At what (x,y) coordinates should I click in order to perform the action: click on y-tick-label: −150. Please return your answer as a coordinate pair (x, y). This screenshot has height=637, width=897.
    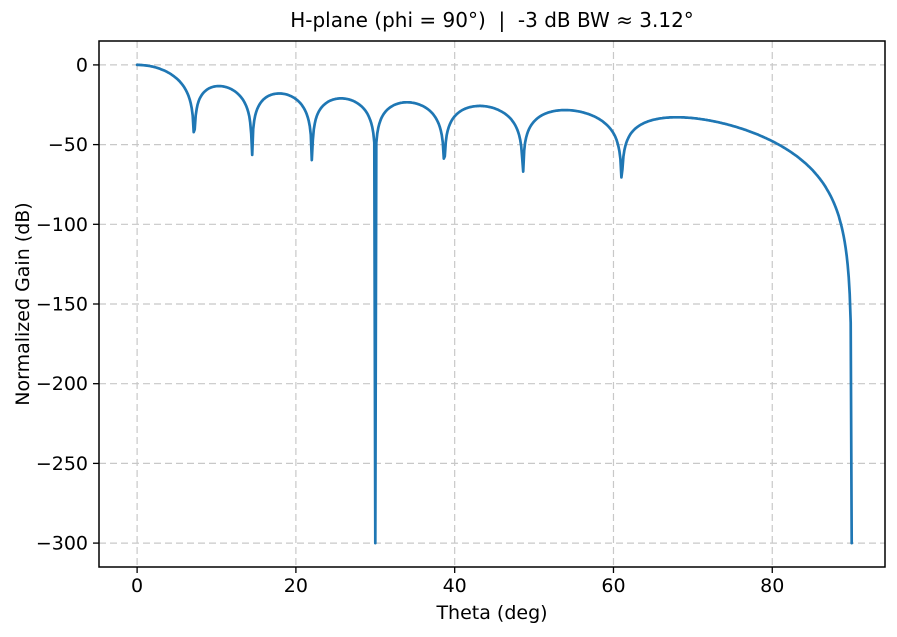
    Looking at the image, I should click on (62, 305).